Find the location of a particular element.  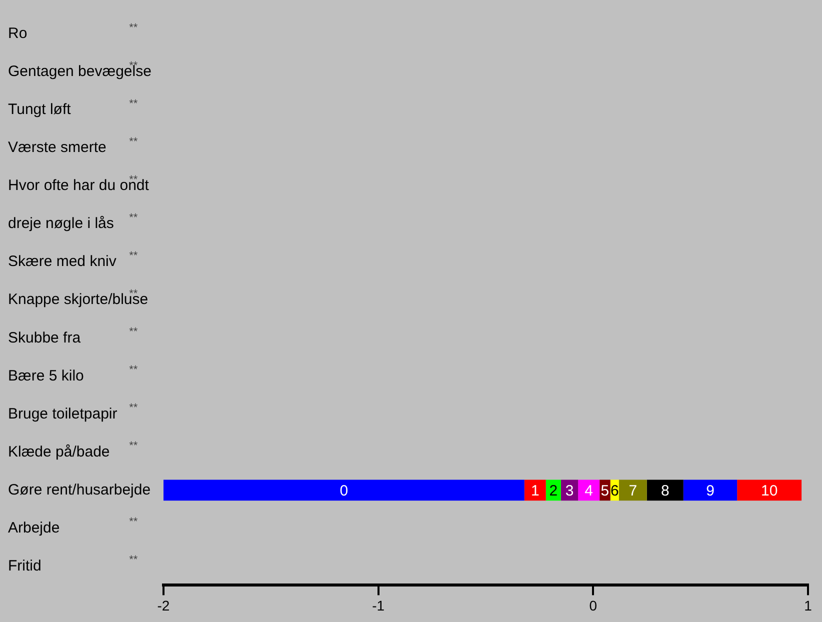

y-tick-label: dreje nøgle i lås is located at coordinates (61, 223).